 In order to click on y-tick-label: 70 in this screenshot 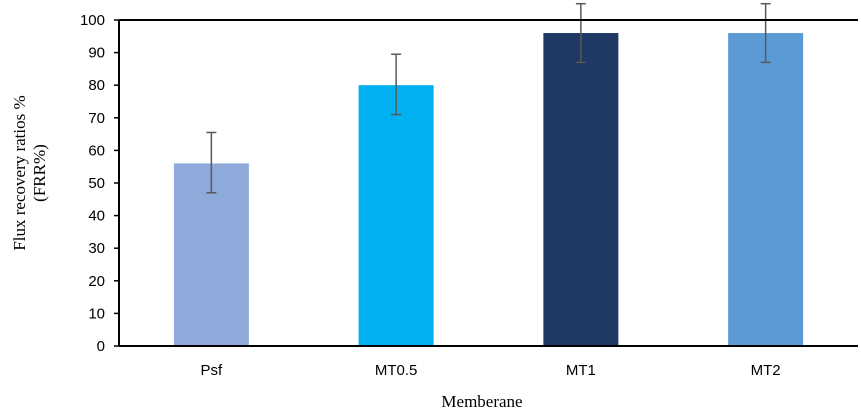, I will do `click(96, 118)`.